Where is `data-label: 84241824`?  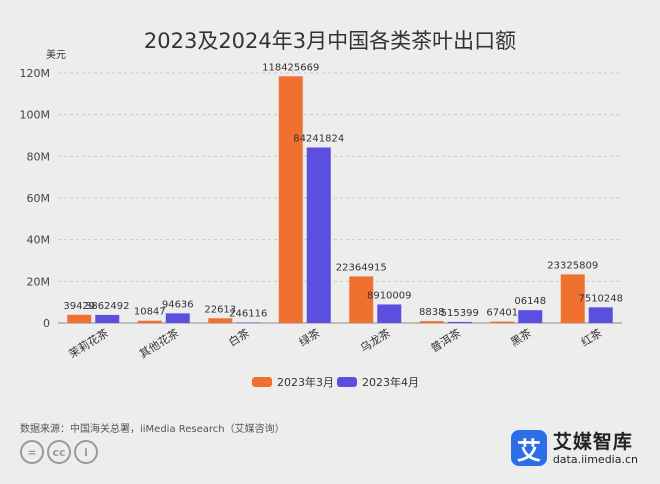
data-label: 84241824 is located at coordinates (318, 138).